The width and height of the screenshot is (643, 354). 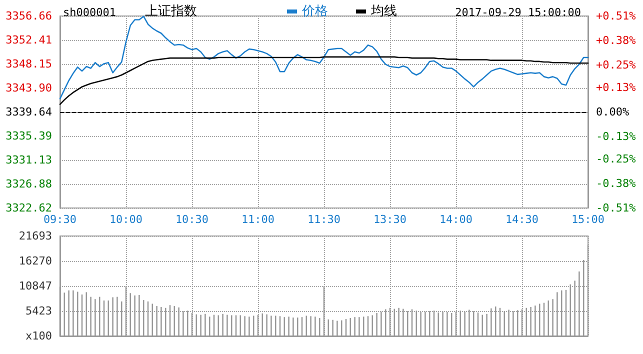 What do you see at coordinates (89, 12) in the screenshot?
I see `chart-subtitle: sh000001` at bounding box center [89, 12].